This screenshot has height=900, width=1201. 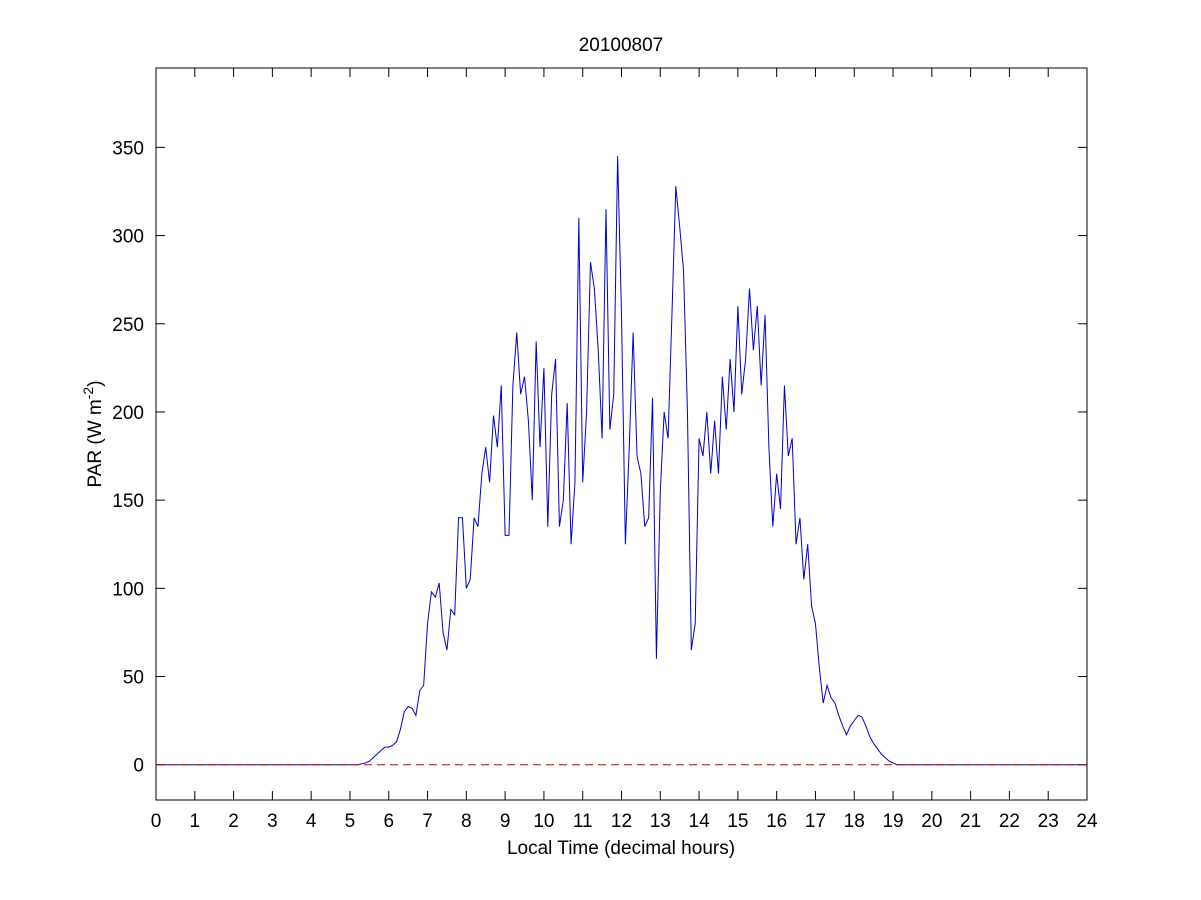 I want to click on x-tick-label: 11, so click(x=583, y=821).